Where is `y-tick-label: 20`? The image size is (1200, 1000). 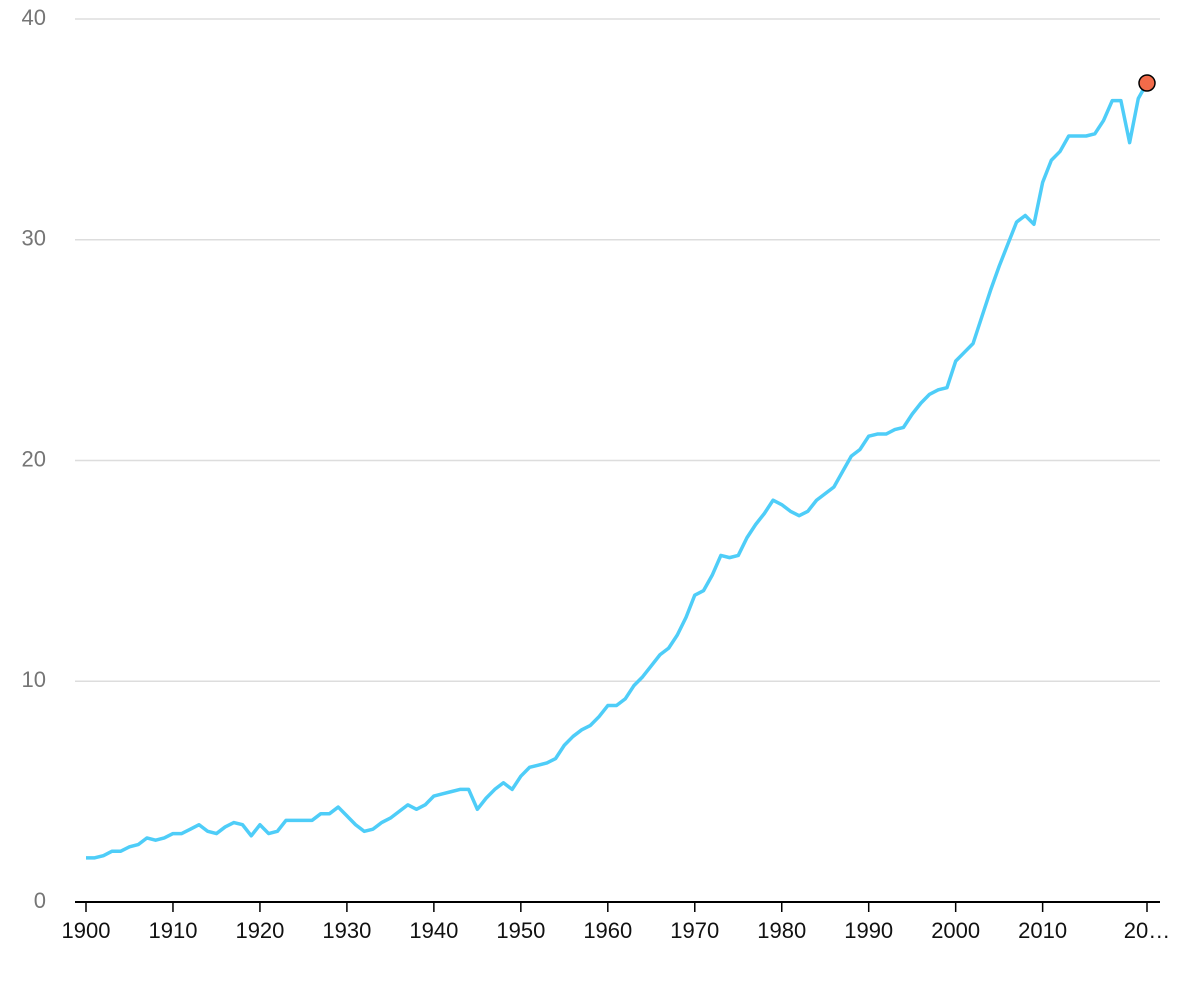
y-tick-label: 20 is located at coordinates (34, 458).